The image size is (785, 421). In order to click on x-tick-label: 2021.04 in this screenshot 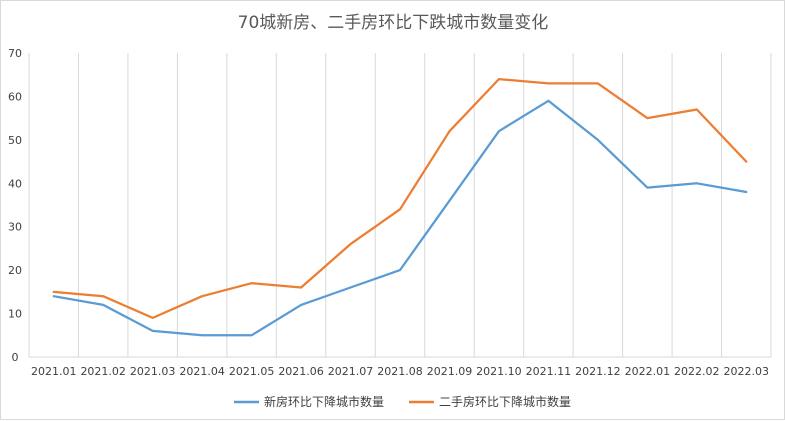, I will do `click(202, 371)`.